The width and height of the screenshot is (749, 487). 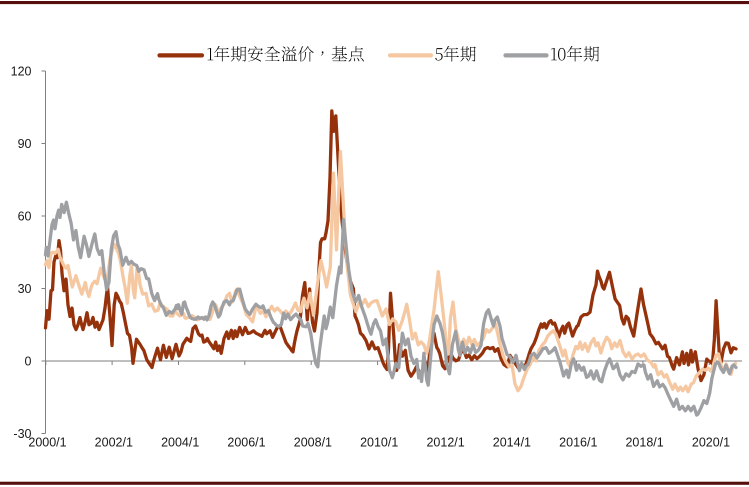 What do you see at coordinates (25, 216) in the screenshot?
I see `svg-text: 60` at bounding box center [25, 216].